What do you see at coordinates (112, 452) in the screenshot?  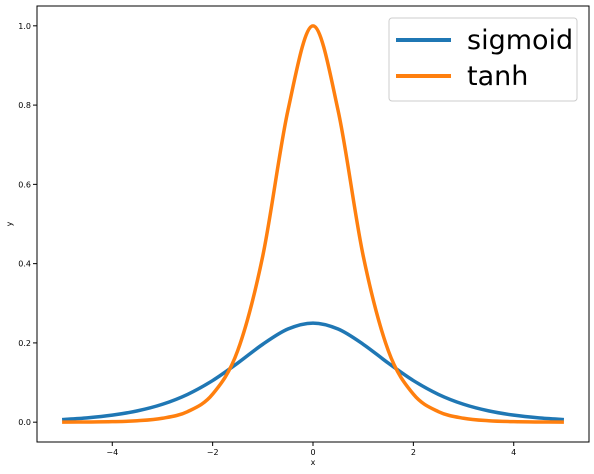 I see `x-tick-label: −4` at bounding box center [112, 452].